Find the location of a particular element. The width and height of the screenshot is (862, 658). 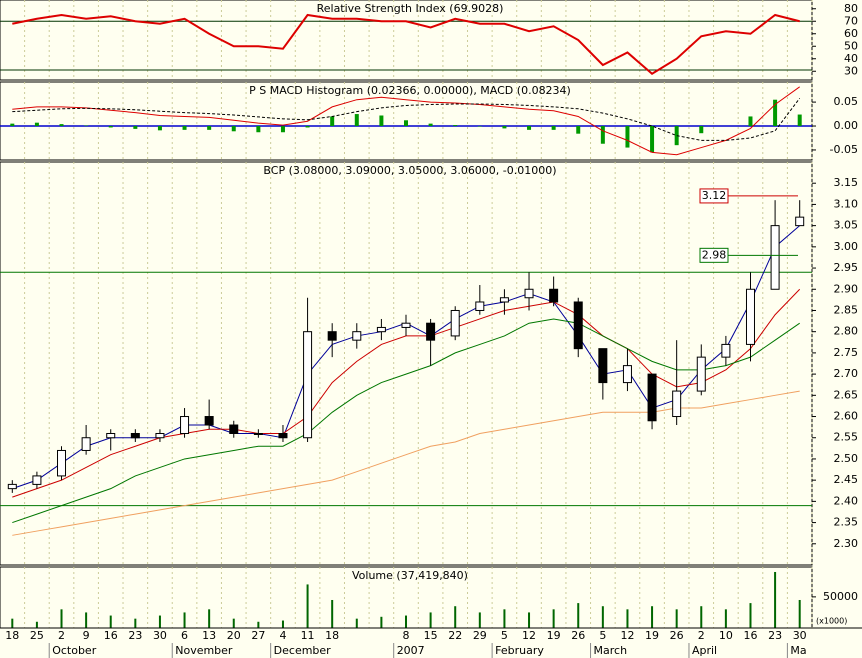

x-tick-label: 26 is located at coordinates (578, 635).